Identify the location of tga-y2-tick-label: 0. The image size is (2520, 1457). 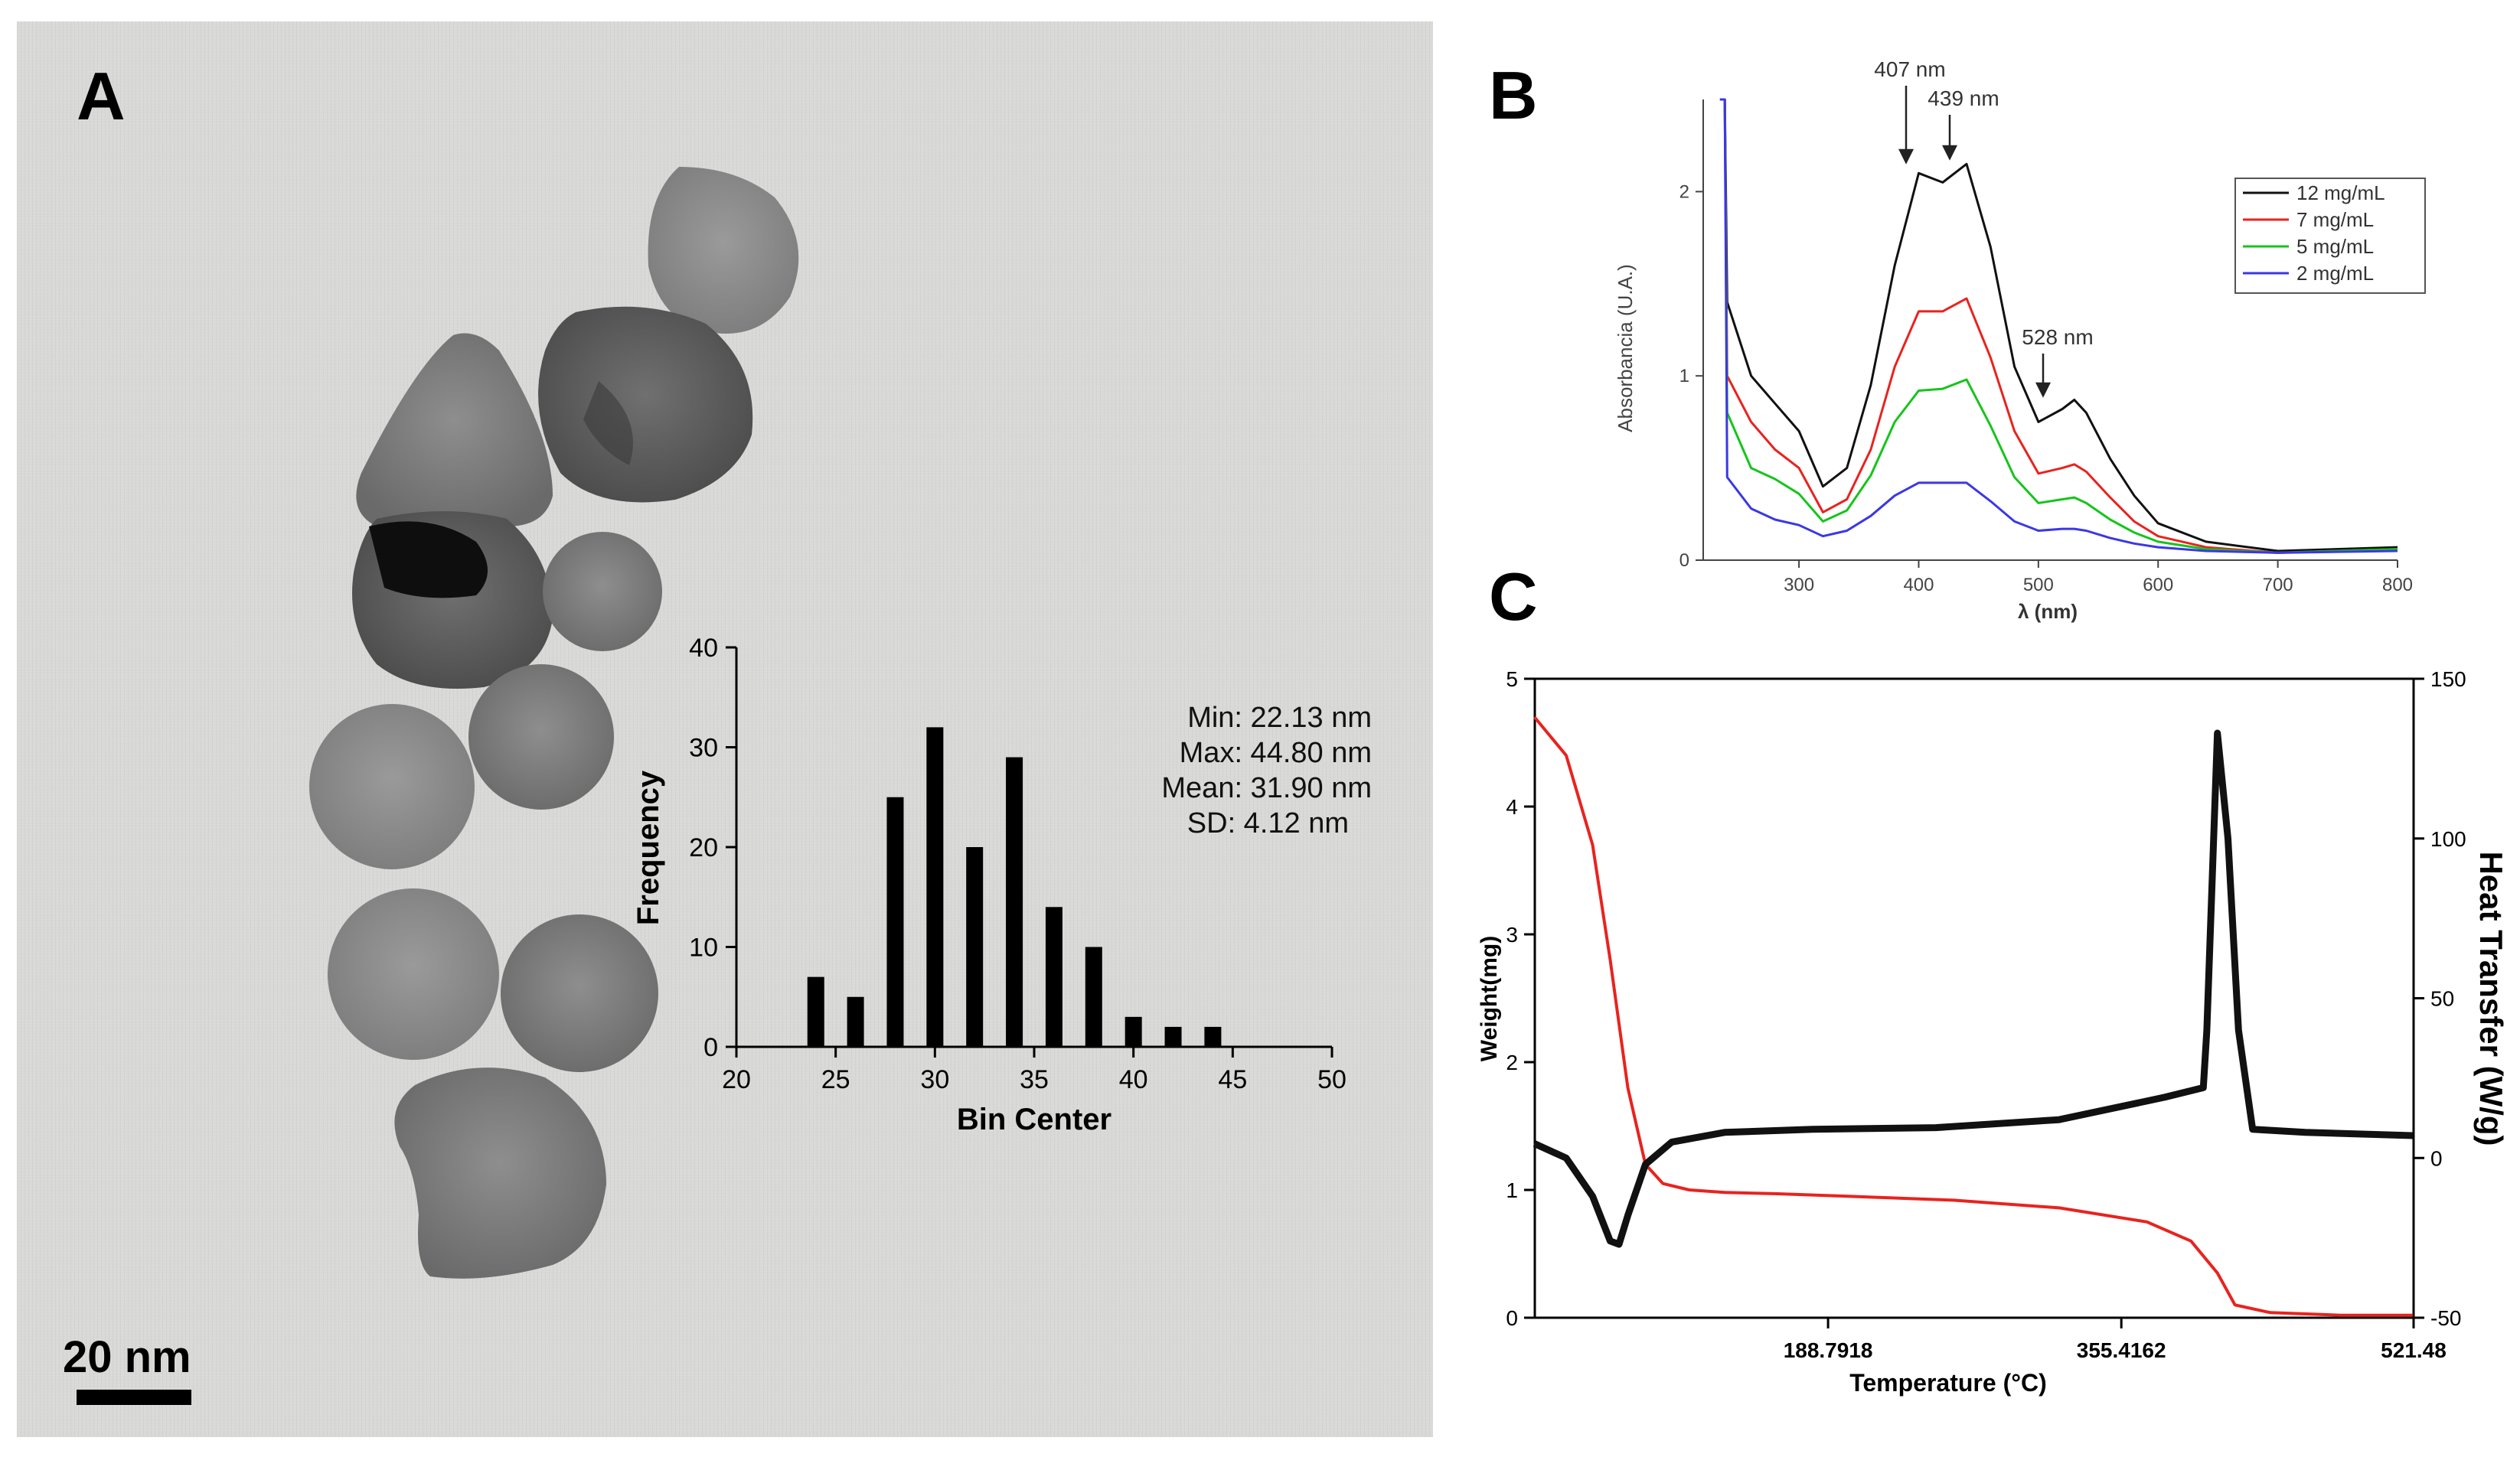
(2436, 1158).